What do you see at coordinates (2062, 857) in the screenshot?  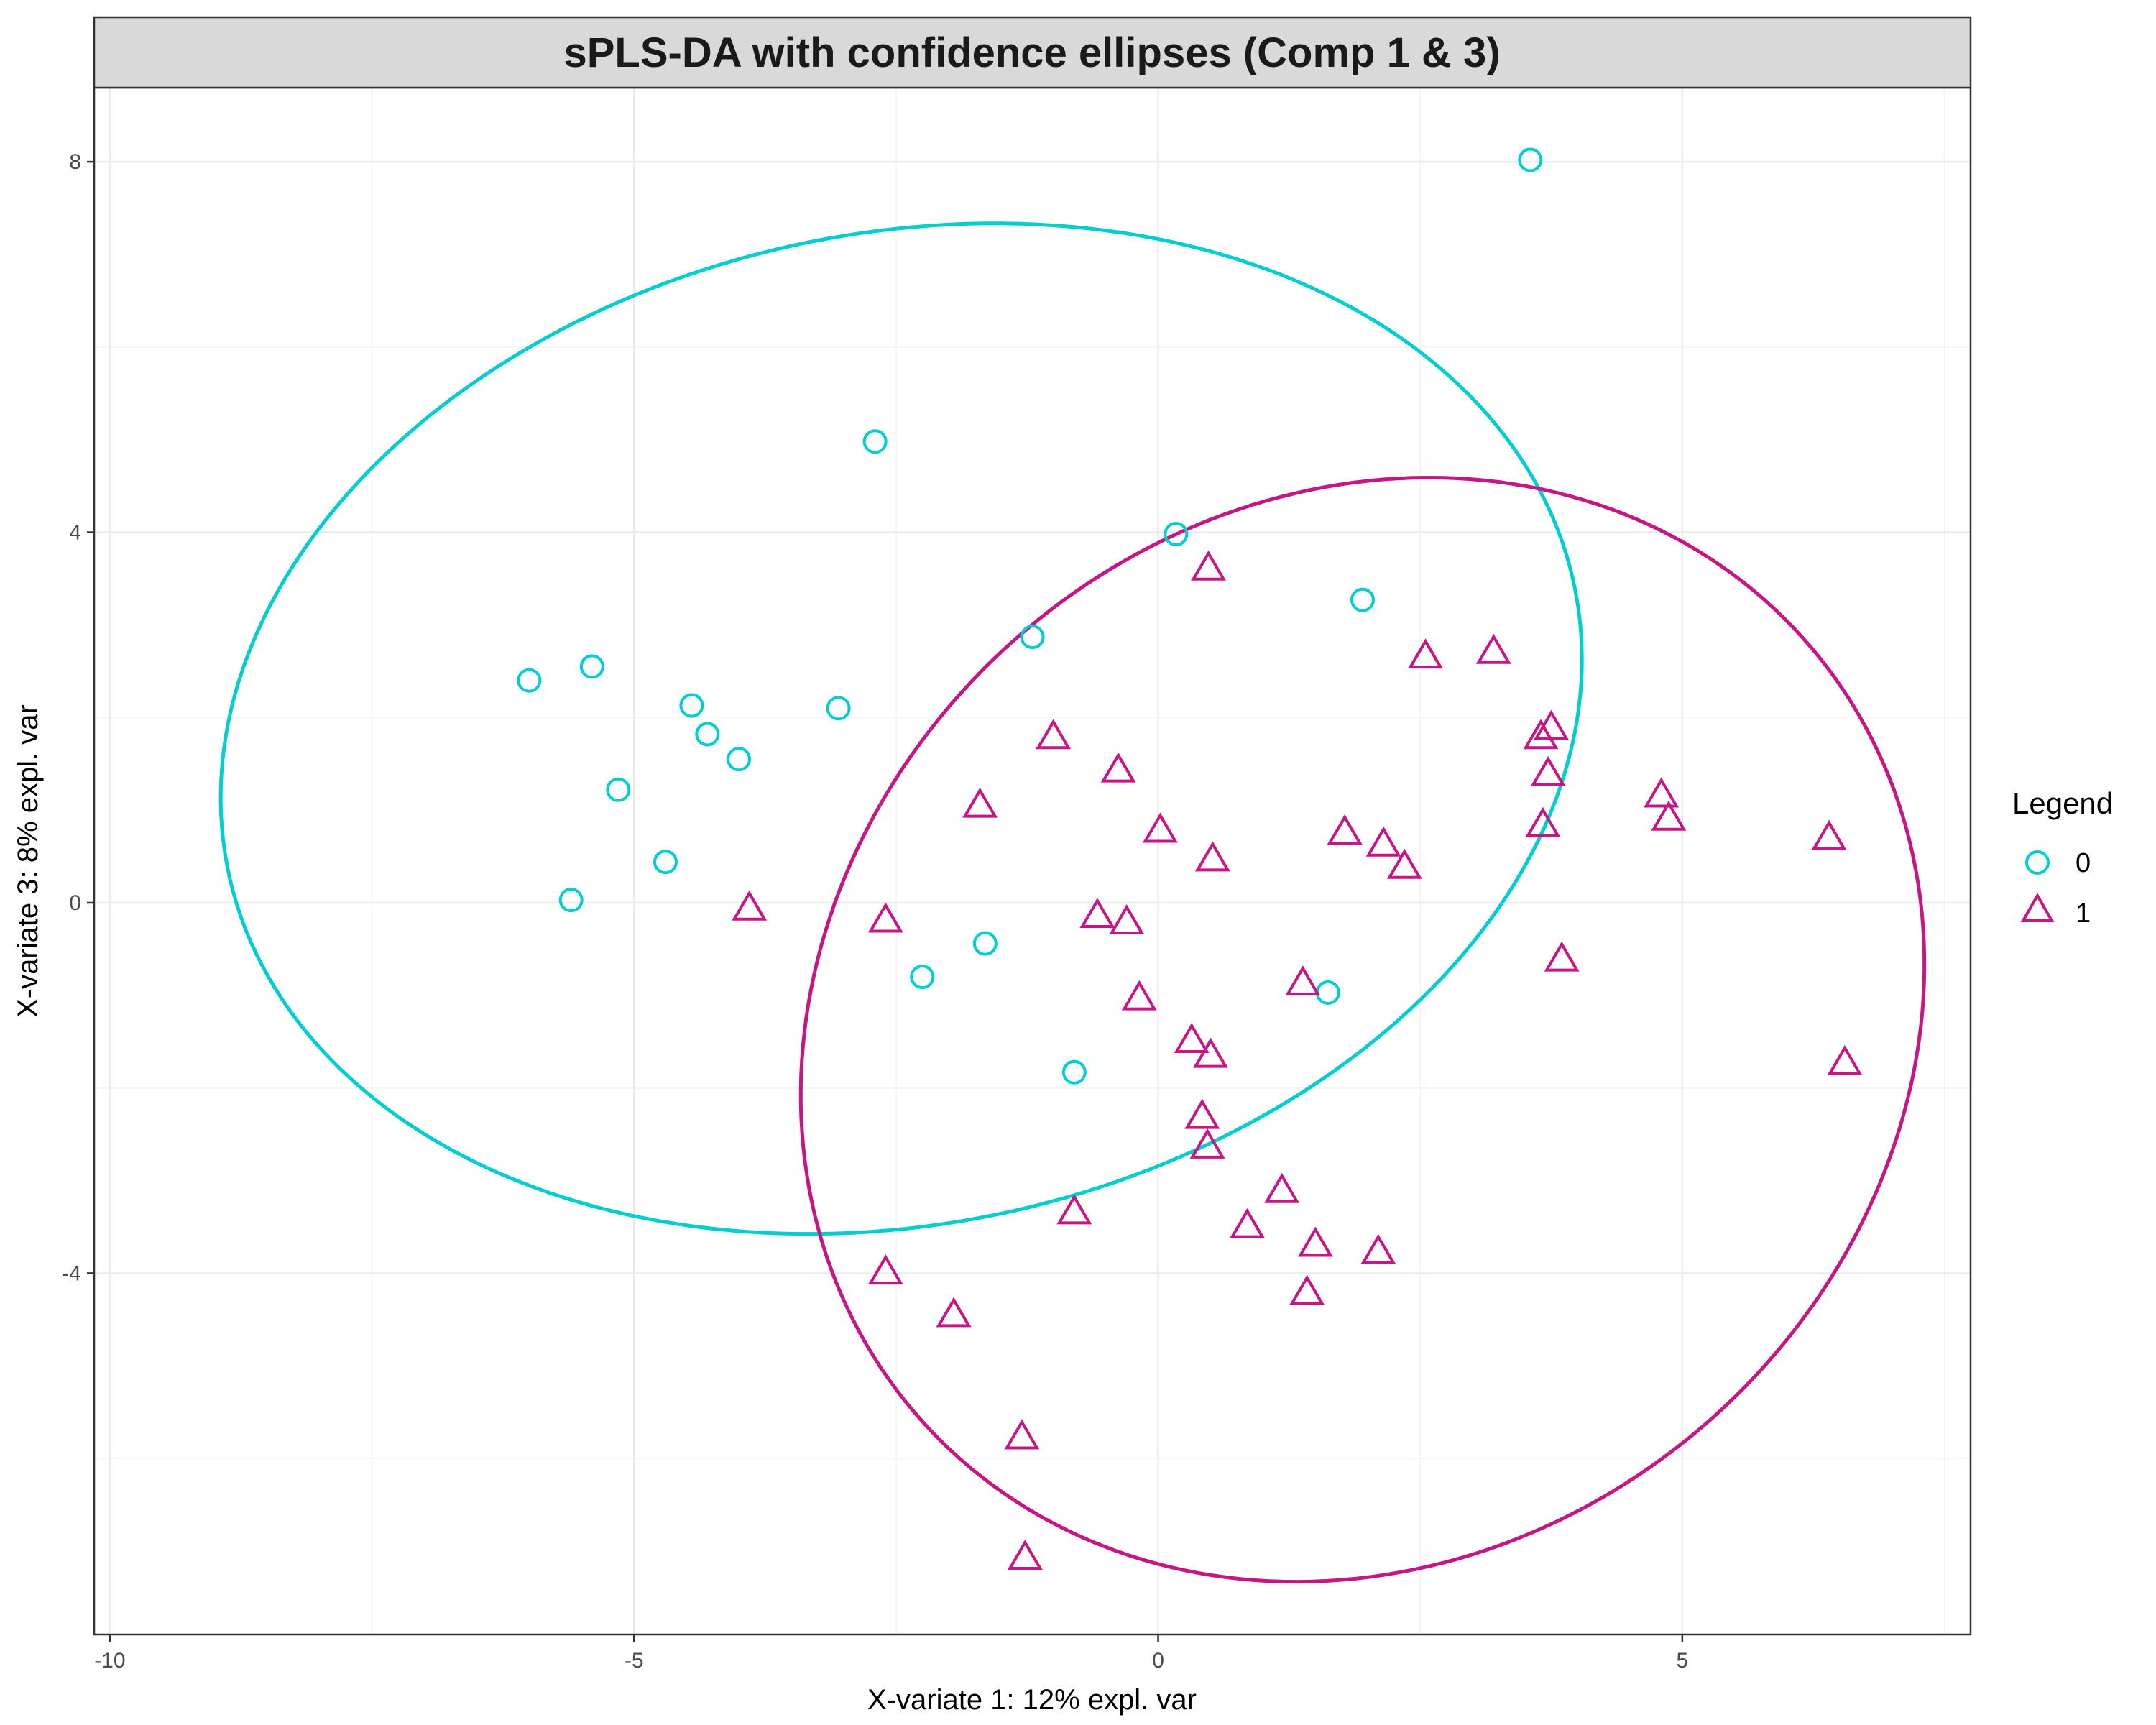 I see `legend: Legend 0 1` at bounding box center [2062, 857].